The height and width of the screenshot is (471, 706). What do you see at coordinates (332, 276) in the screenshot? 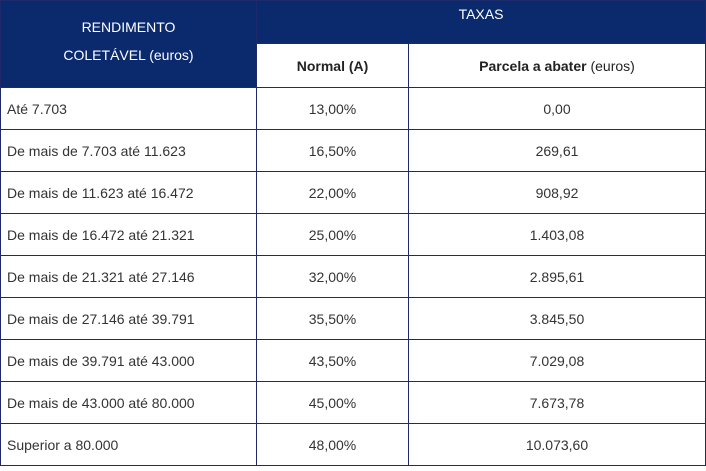
I see `rate-cell: 32,00%` at bounding box center [332, 276].